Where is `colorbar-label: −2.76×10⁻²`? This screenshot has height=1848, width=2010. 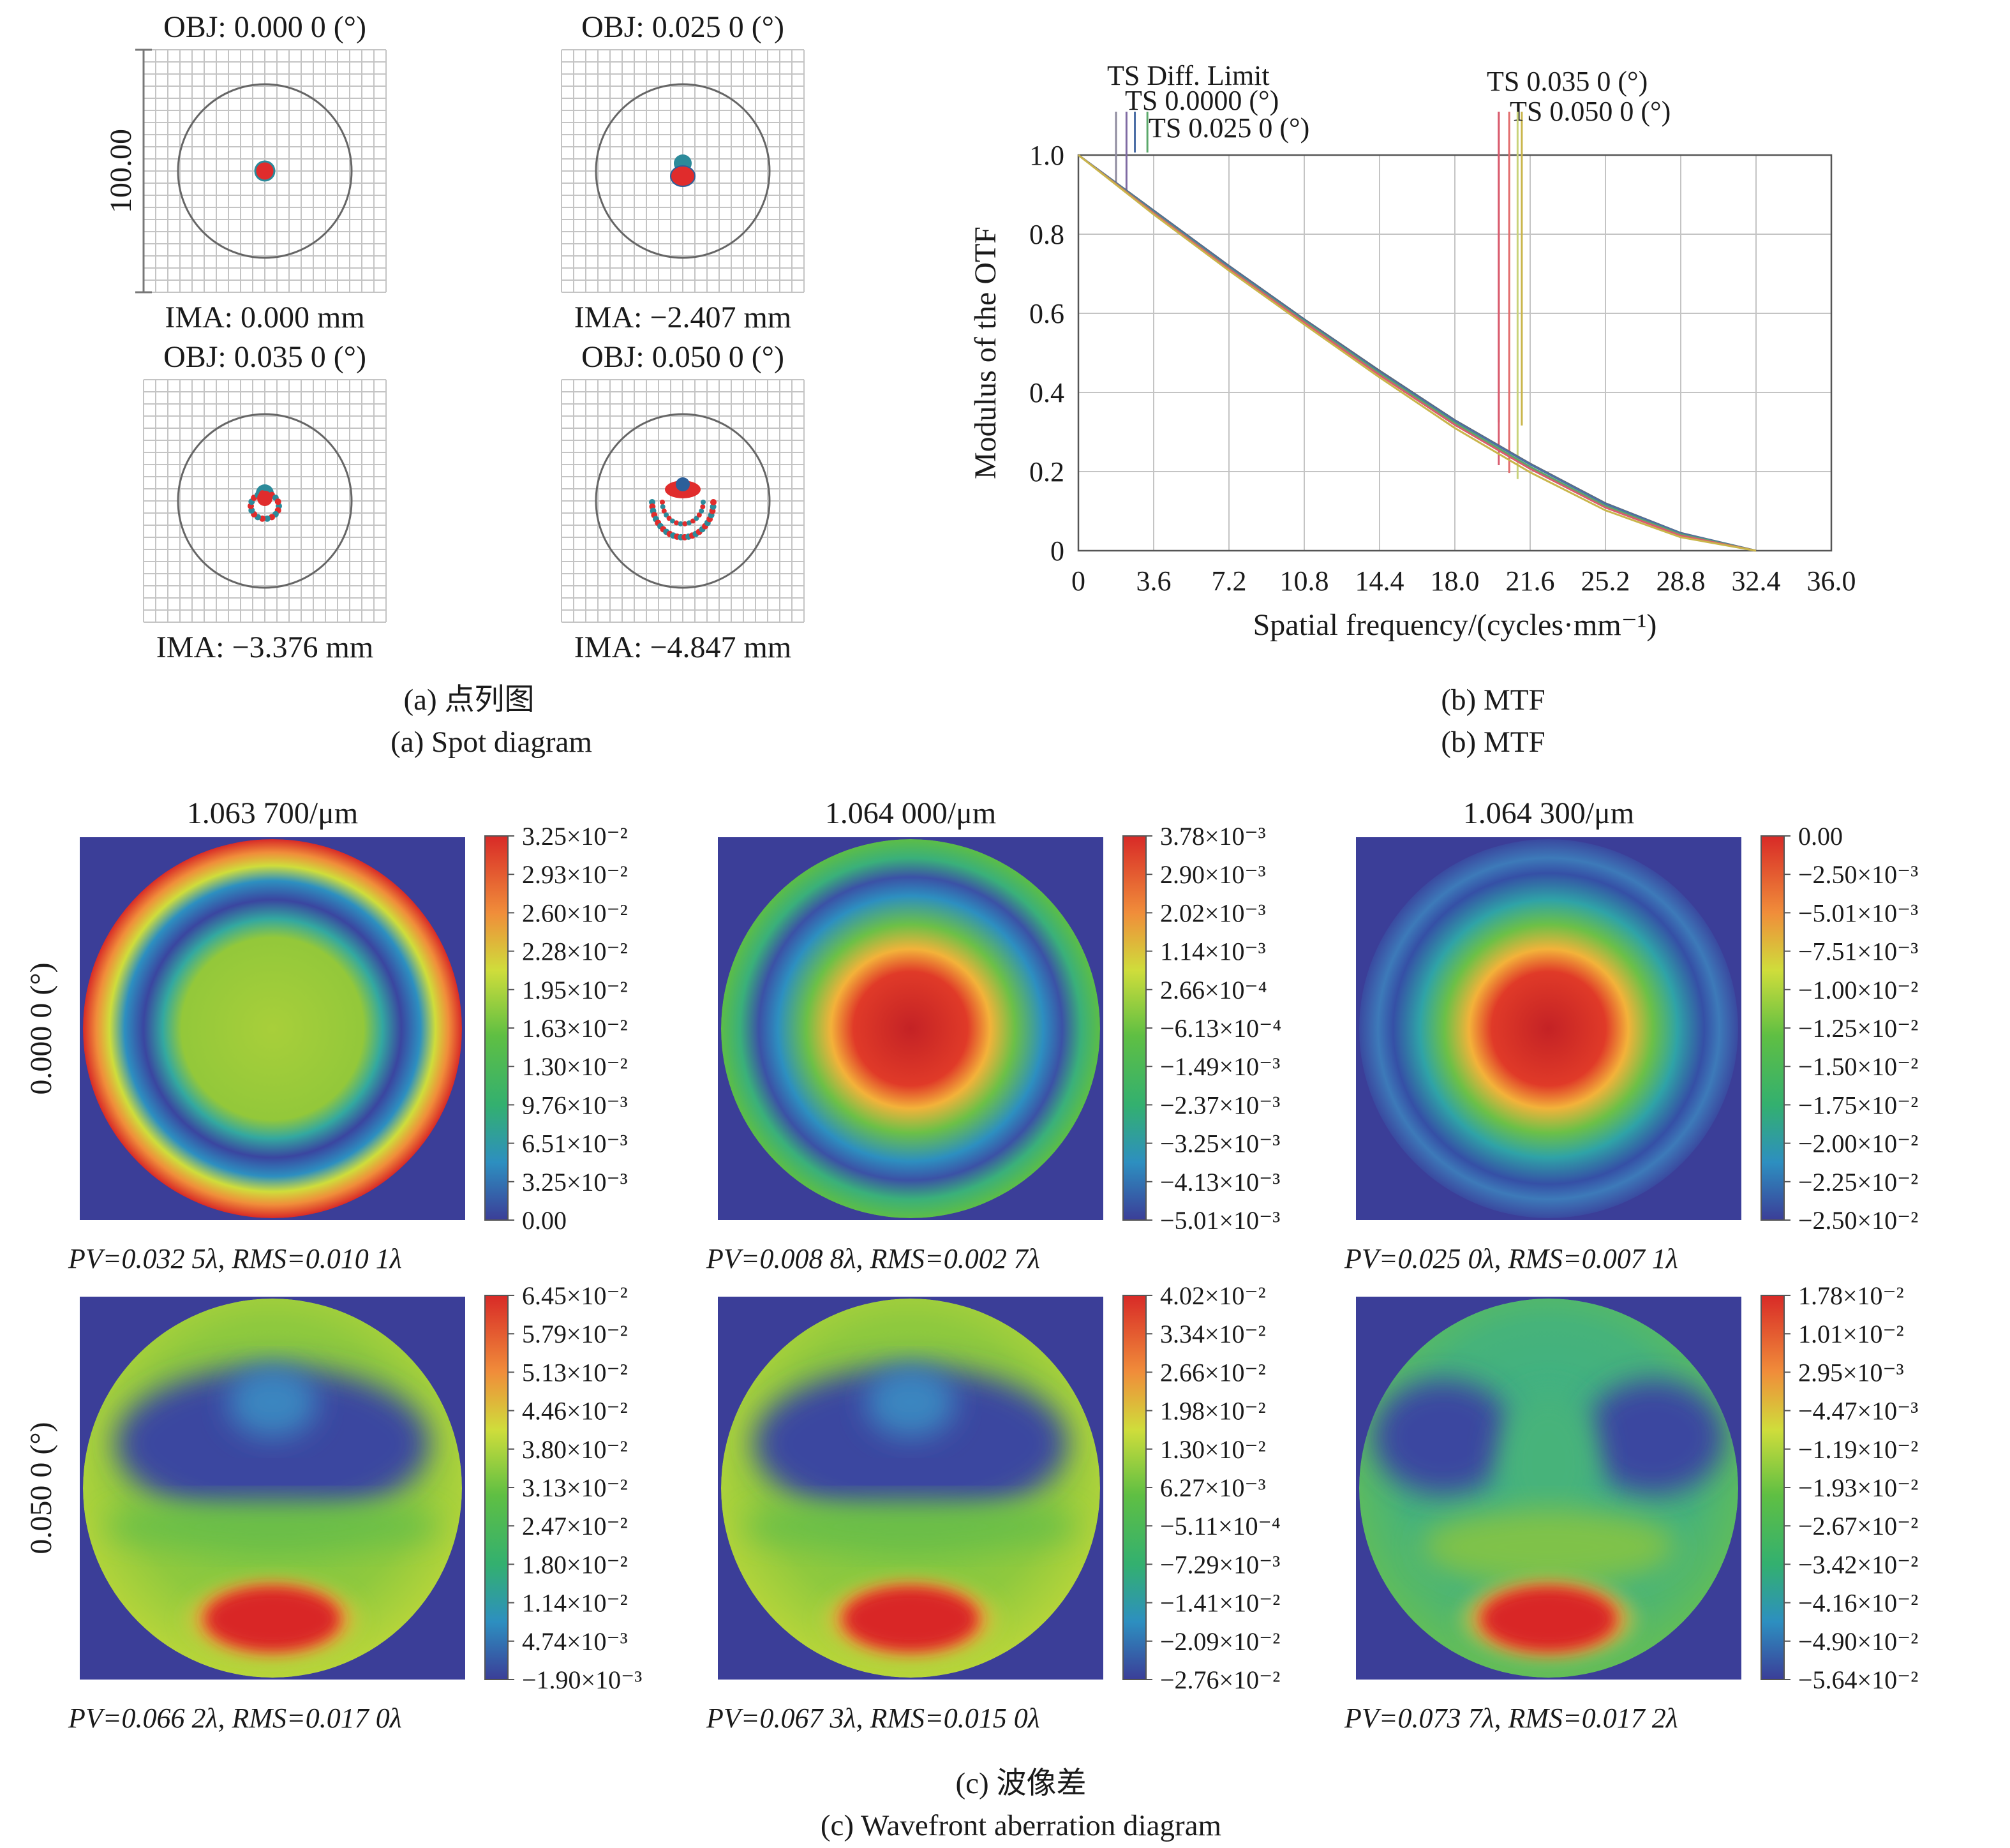
colorbar-label: −2.76×10⁻² is located at coordinates (1220, 1679).